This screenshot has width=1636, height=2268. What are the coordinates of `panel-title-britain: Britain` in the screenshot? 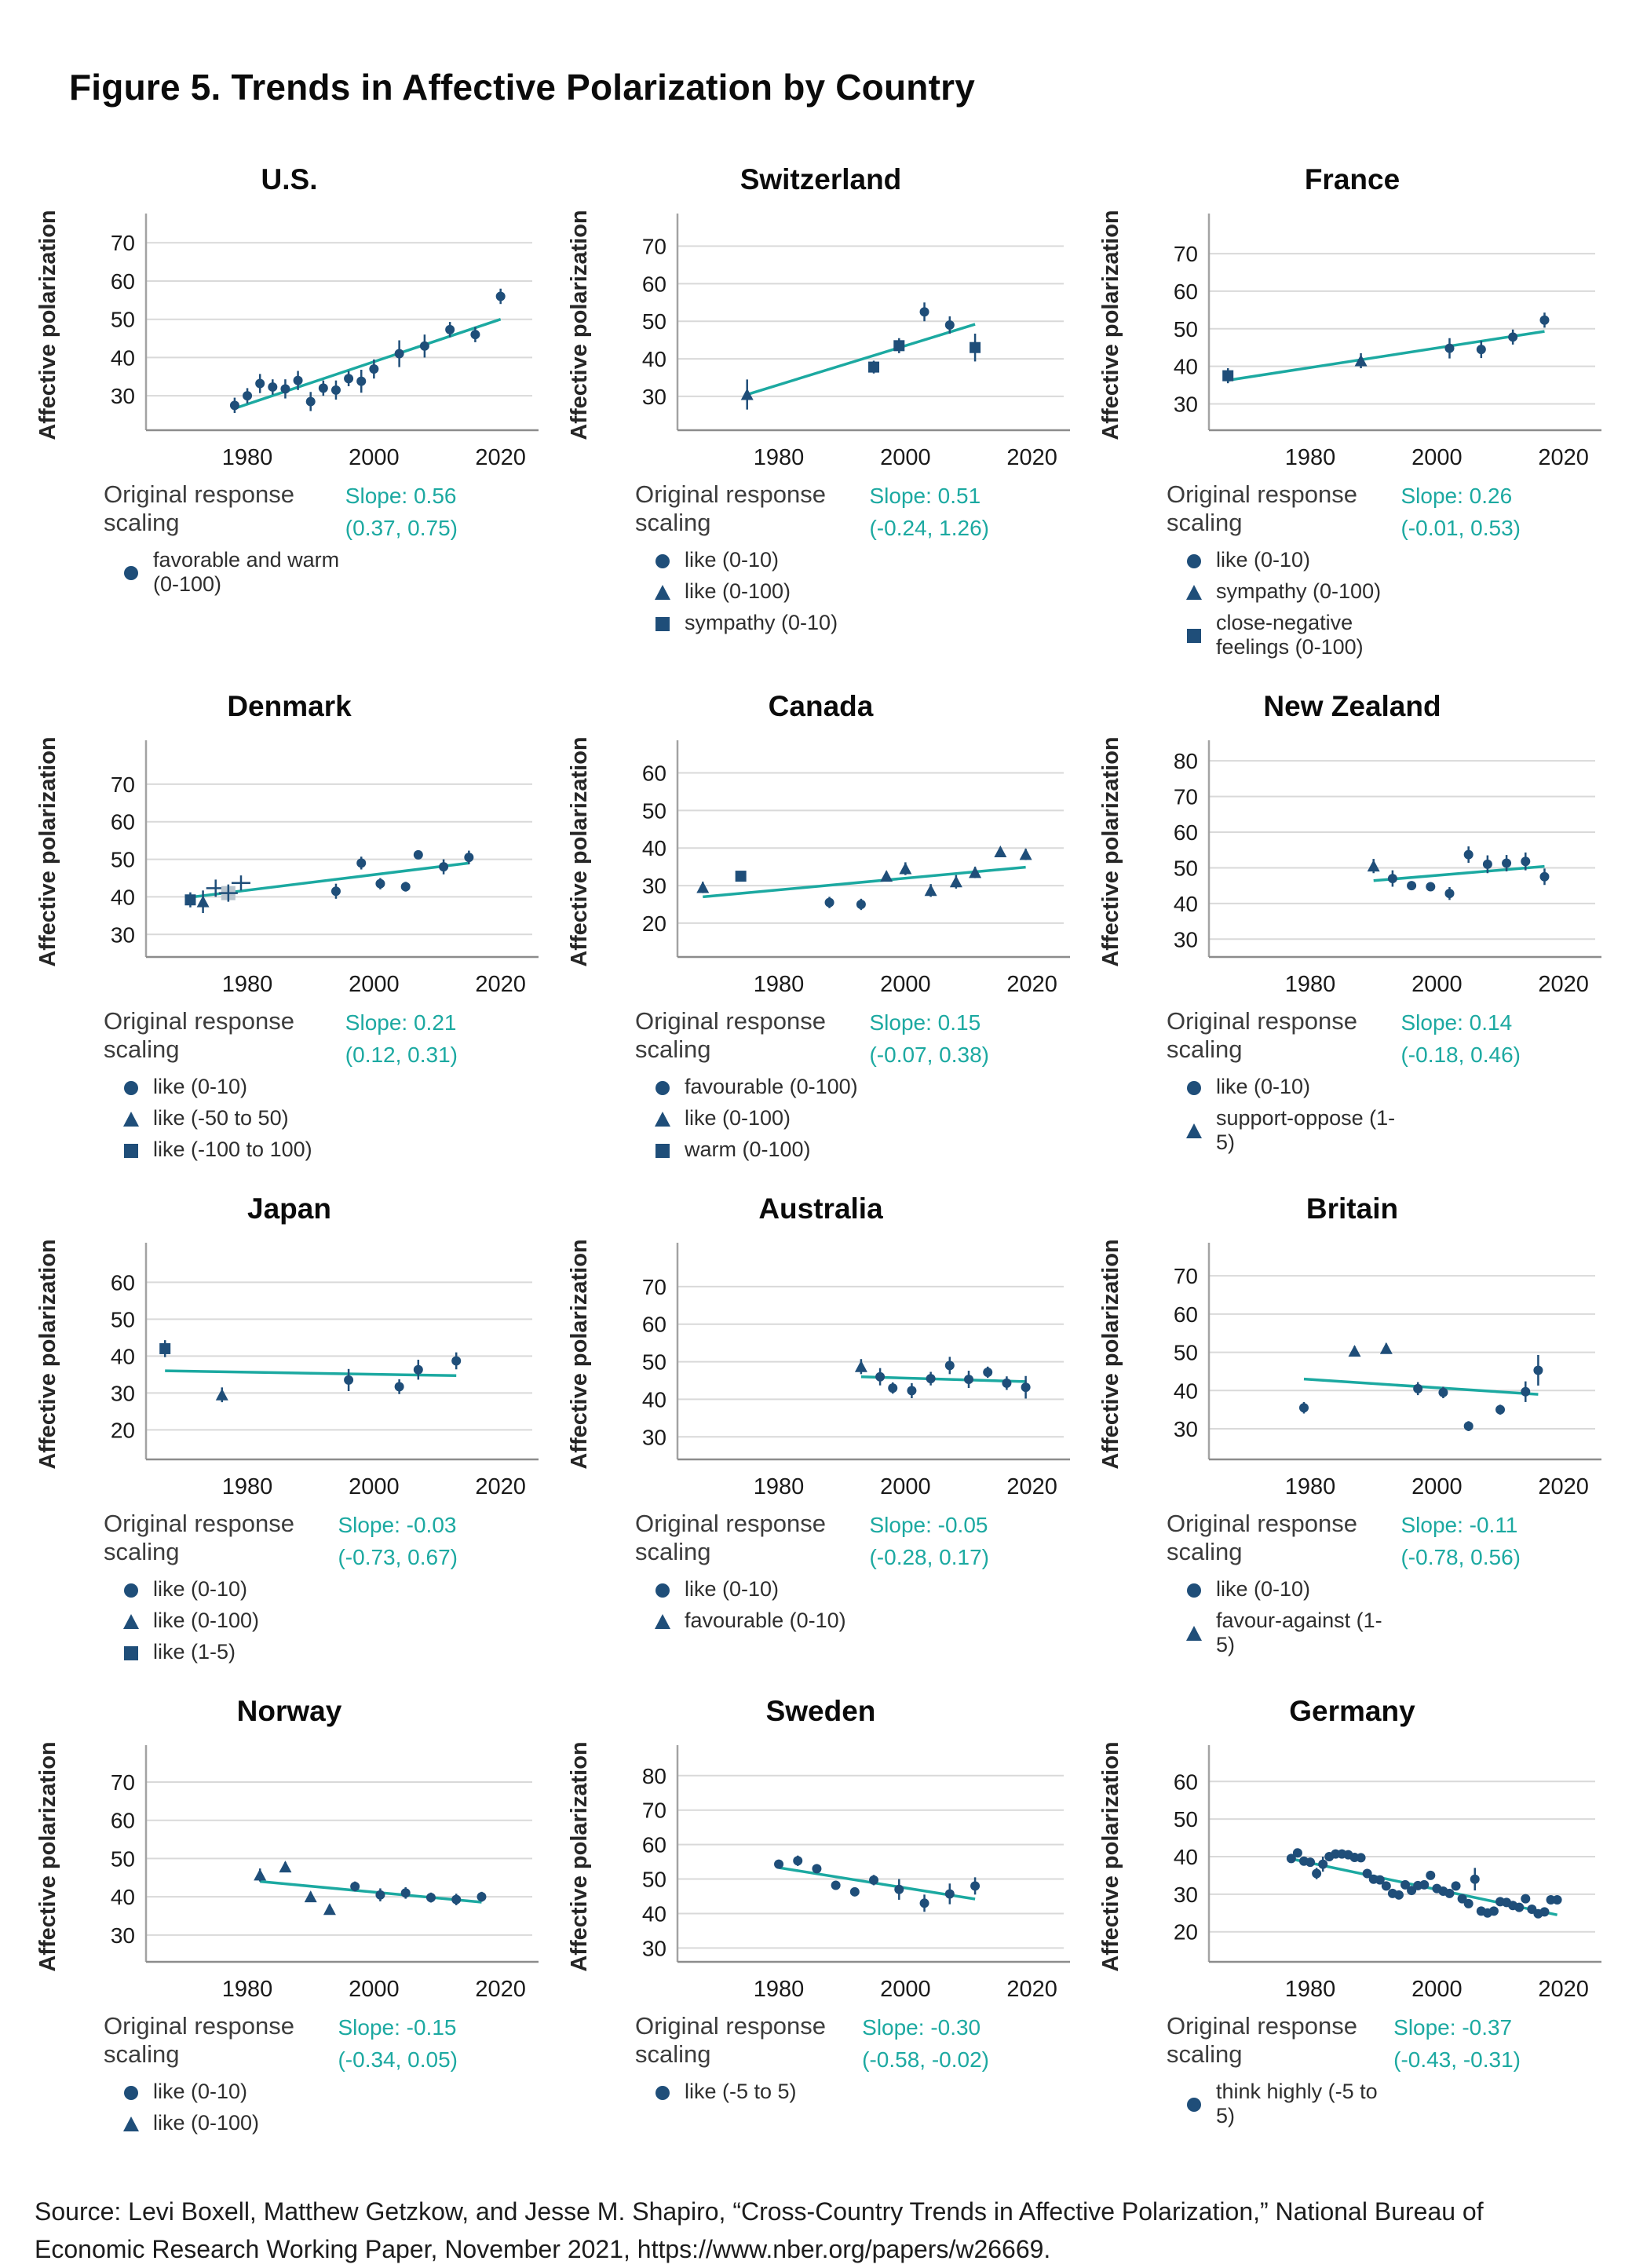 It's located at (1352, 1208).